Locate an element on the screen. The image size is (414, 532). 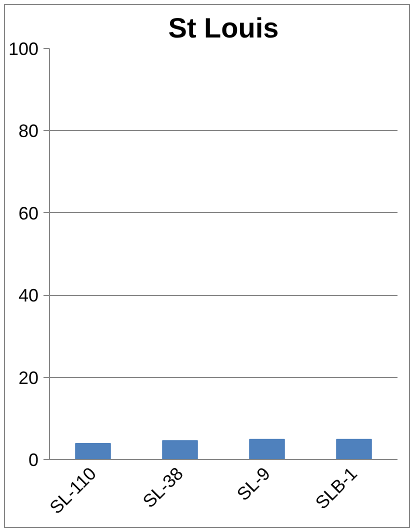
y-tick-label: 20 is located at coordinates (28, 378).